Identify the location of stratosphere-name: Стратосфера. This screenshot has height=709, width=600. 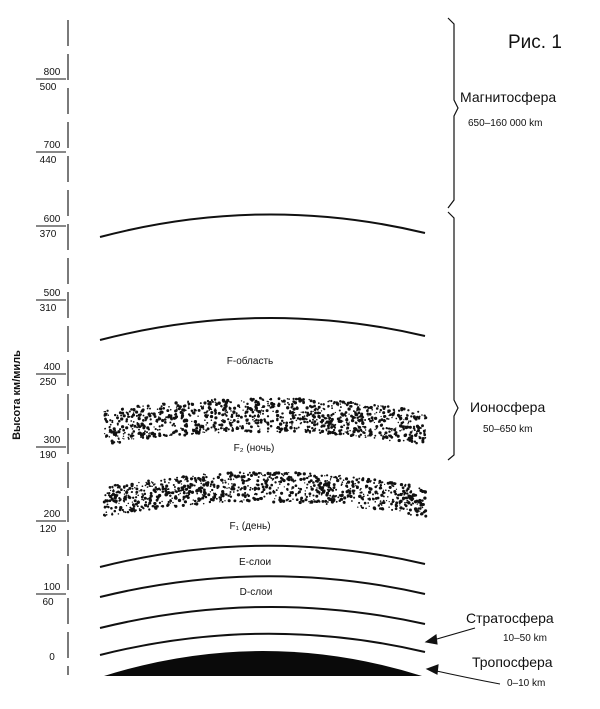
(510, 618).